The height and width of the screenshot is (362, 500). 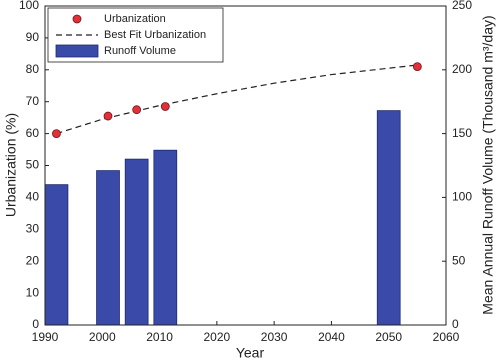 What do you see at coordinates (33, 101) in the screenshot?
I see `y-tick-label: 70` at bounding box center [33, 101].